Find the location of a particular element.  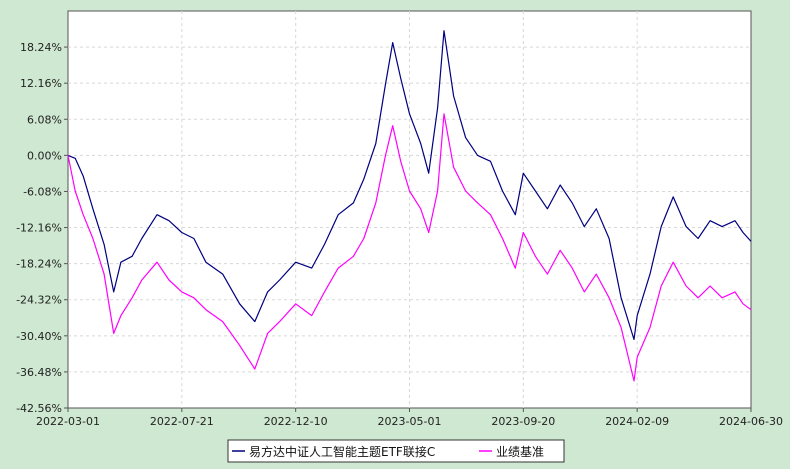

y-tick-label: -6.08% is located at coordinates (42, 191).